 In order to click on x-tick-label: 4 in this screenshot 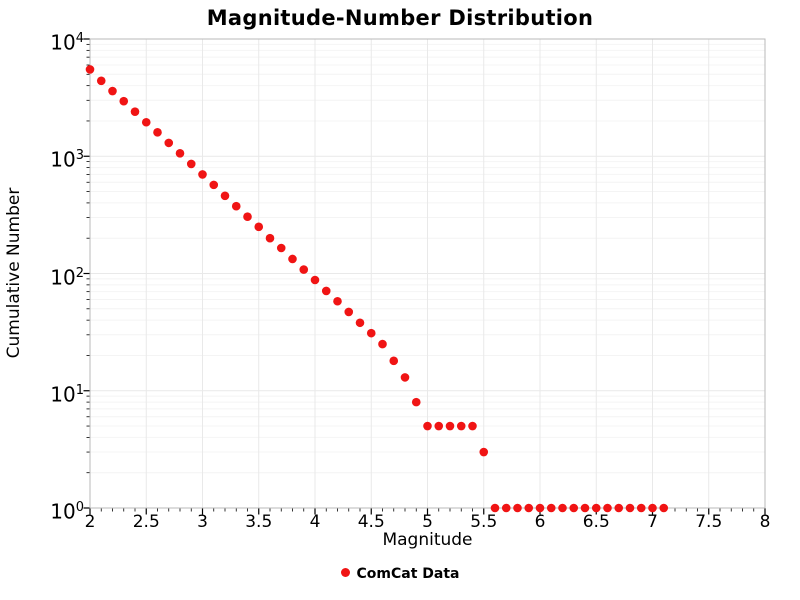, I will do `click(315, 522)`.